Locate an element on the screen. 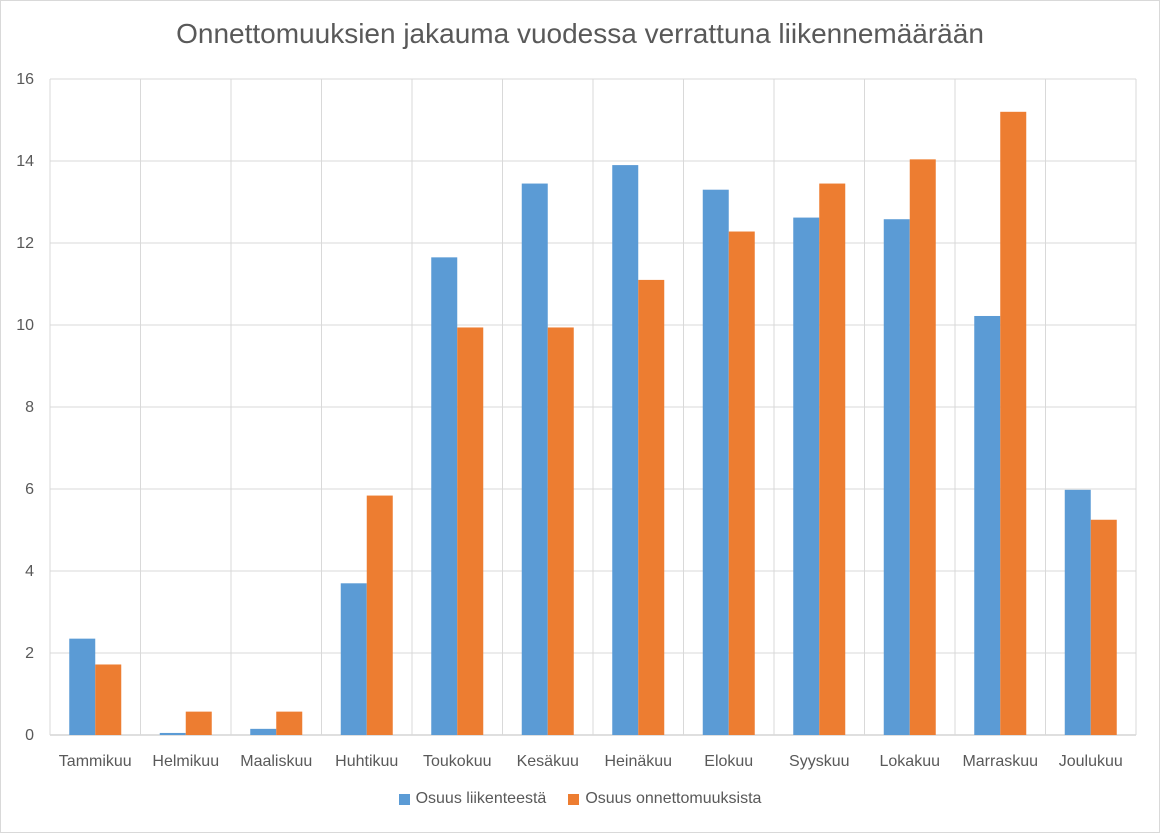 The width and height of the screenshot is (1160, 833). x-tick-label: Maaliskuu is located at coordinates (276, 761).